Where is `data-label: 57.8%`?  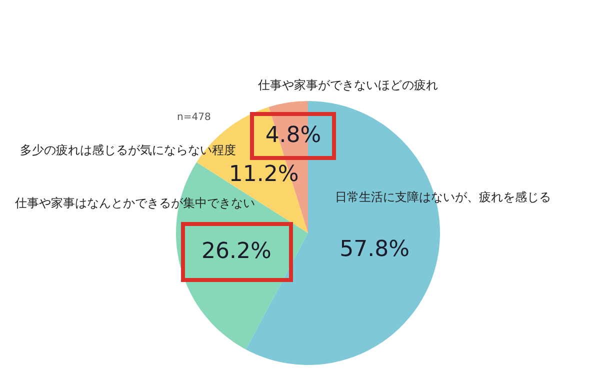
data-label: 57.8% is located at coordinates (375, 249).